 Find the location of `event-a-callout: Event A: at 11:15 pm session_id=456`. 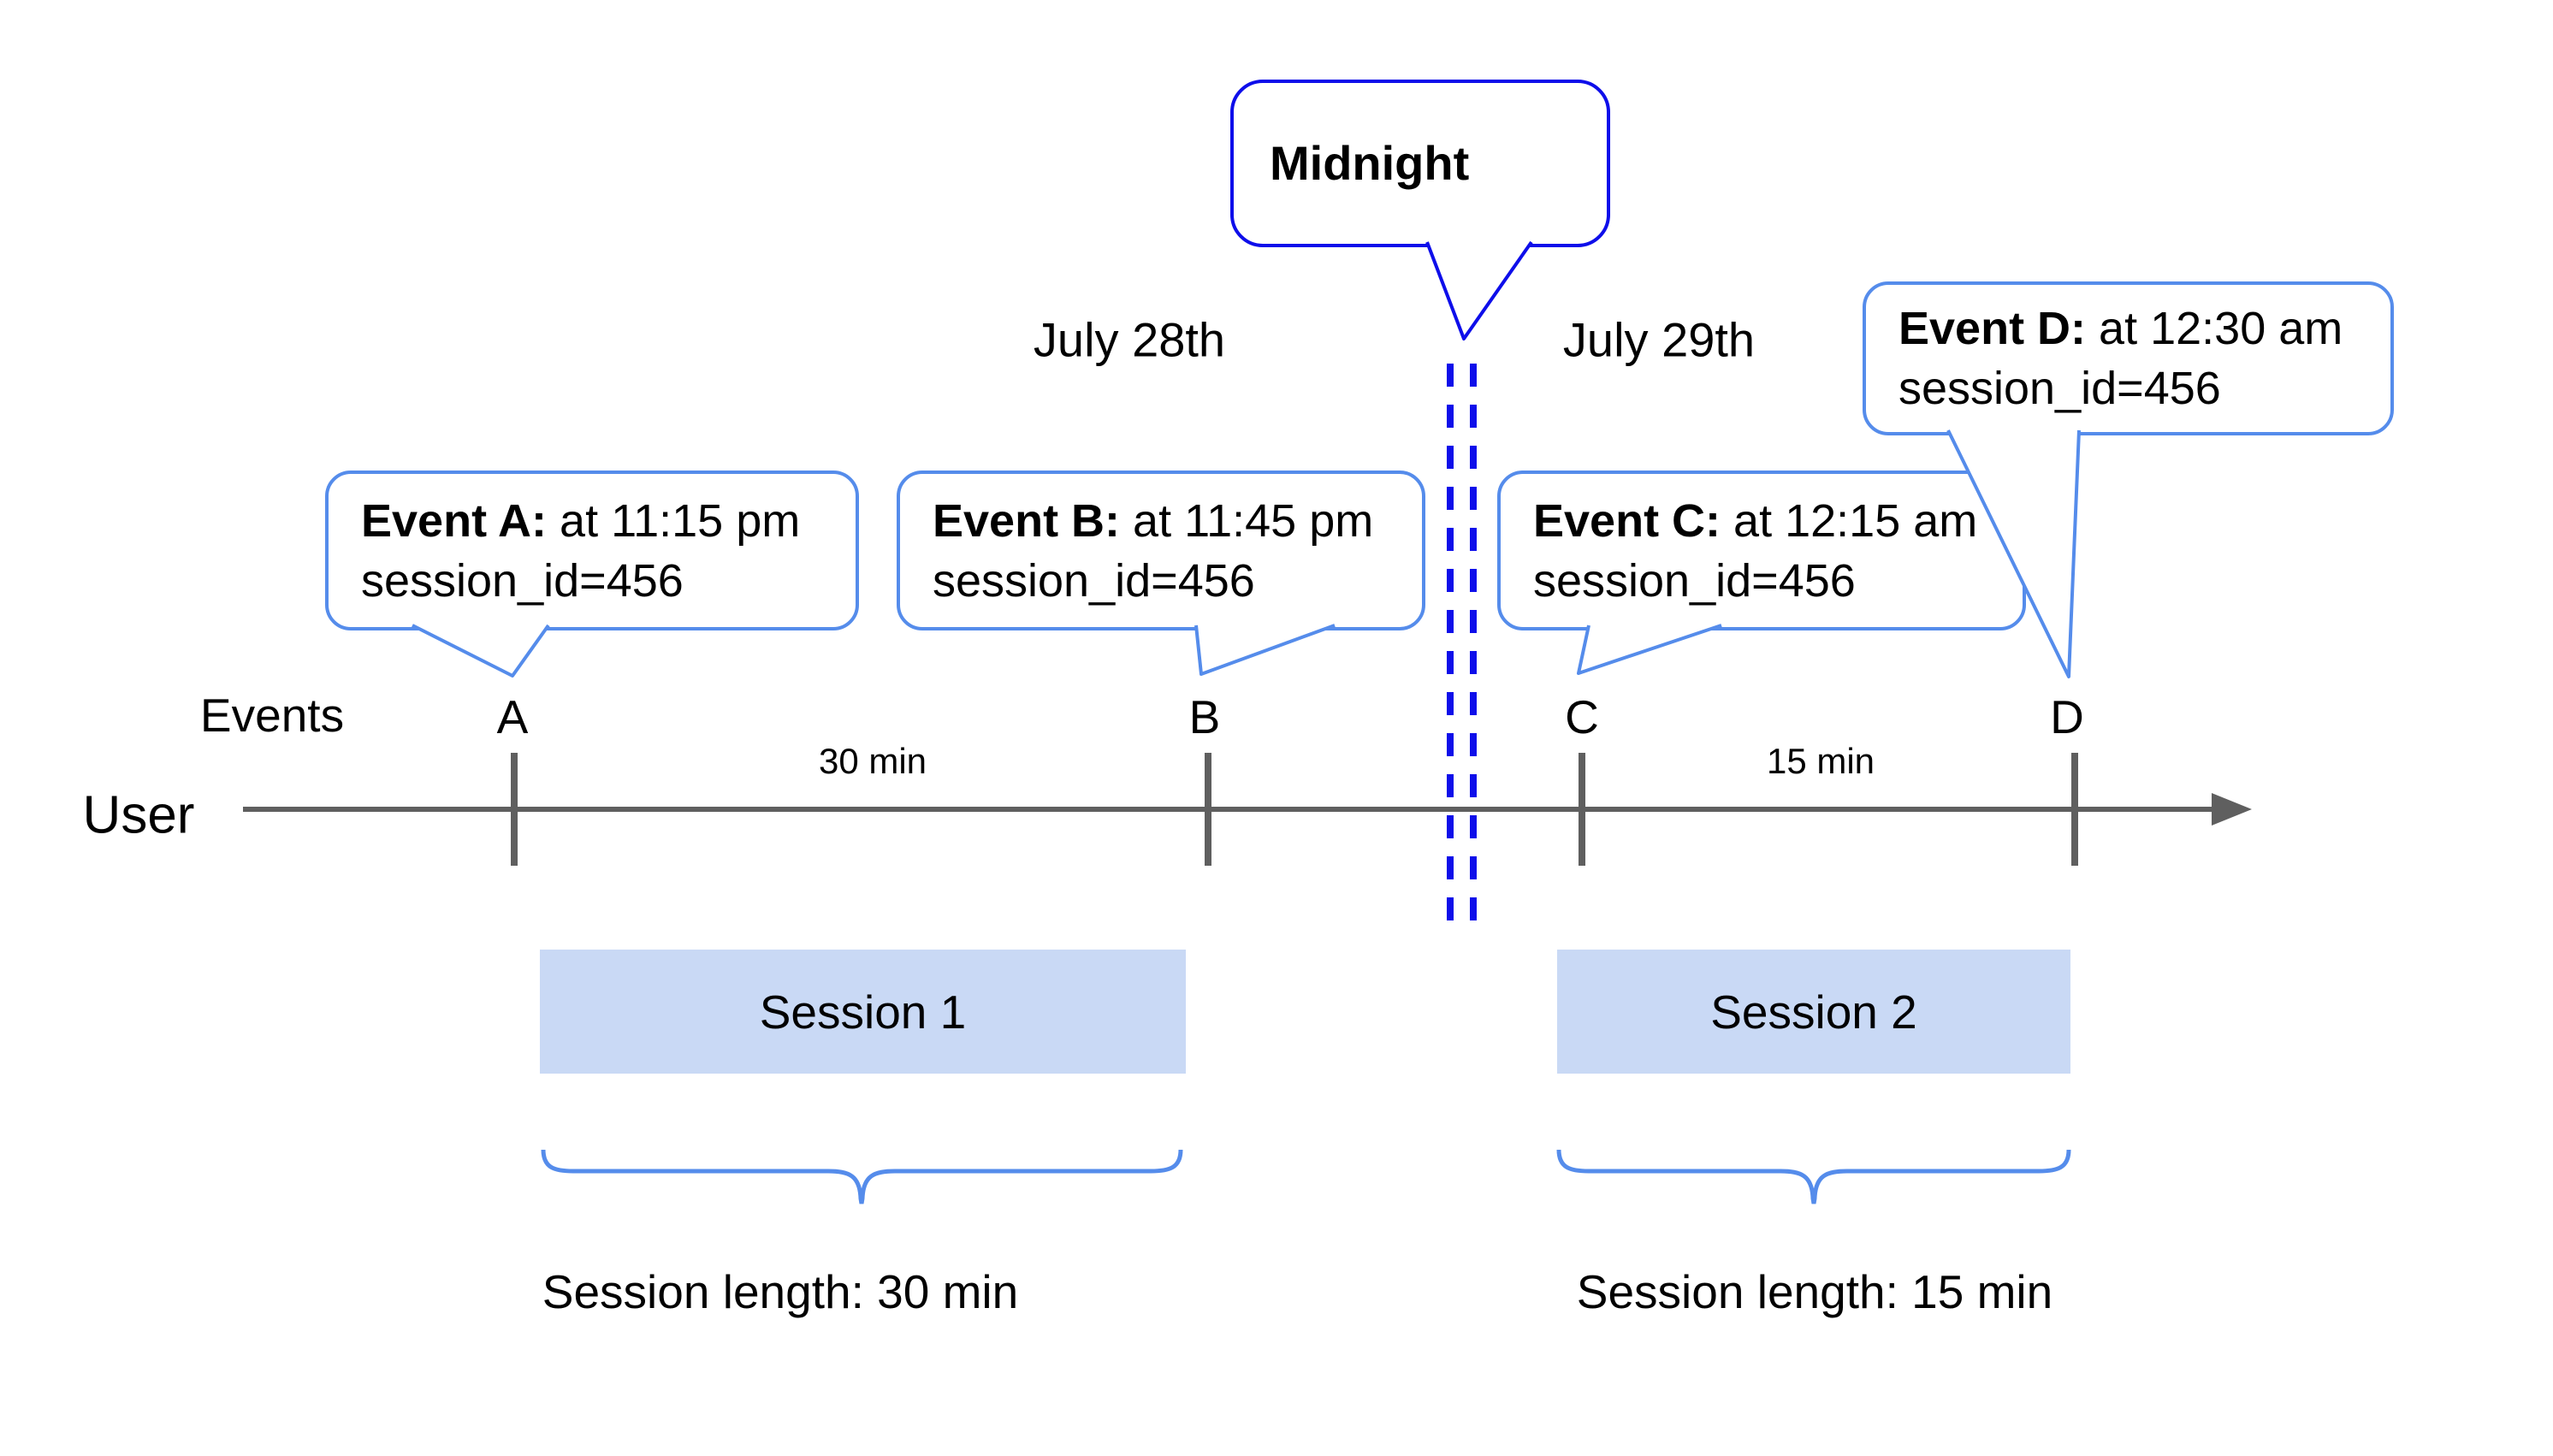

event-a-callout: Event A: at 11:15 pm session_id=456 is located at coordinates (592, 550).